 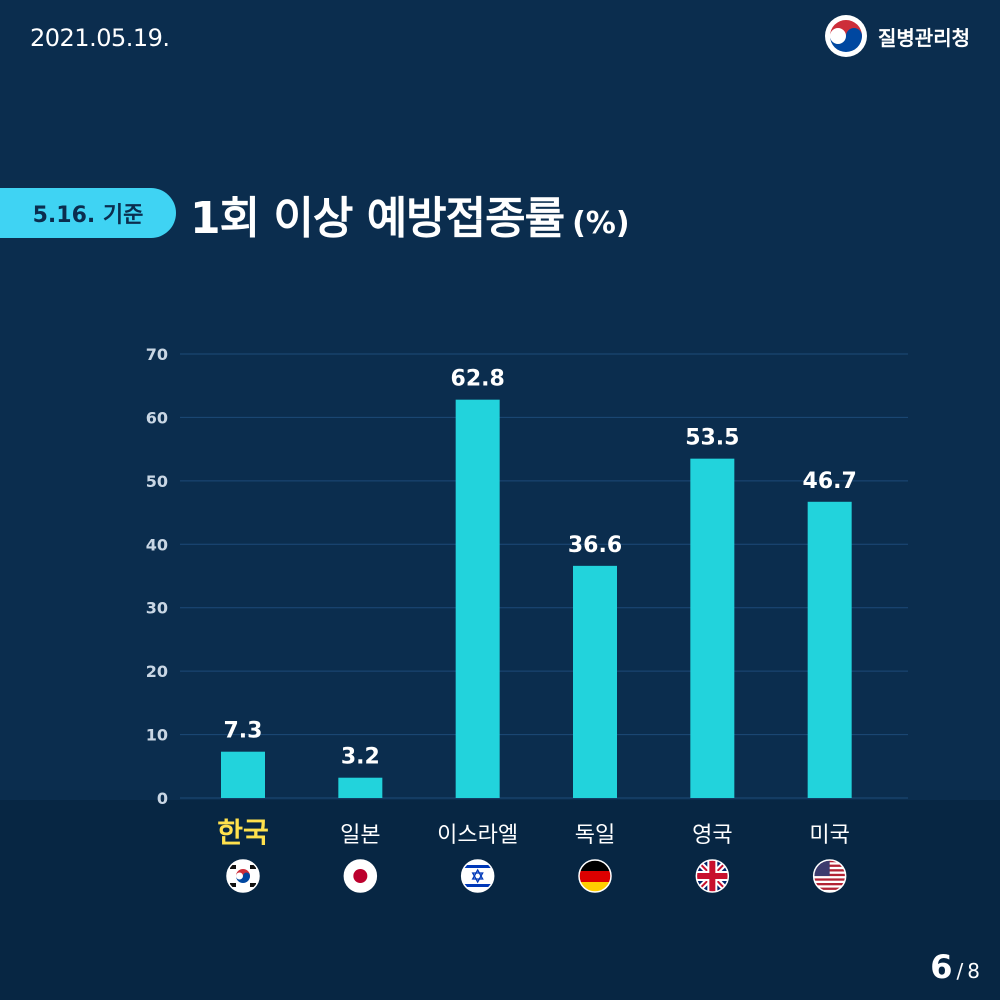 What do you see at coordinates (157, 354) in the screenshot?
I see `y-tick-label: 70` at bounding box center [157, 354].